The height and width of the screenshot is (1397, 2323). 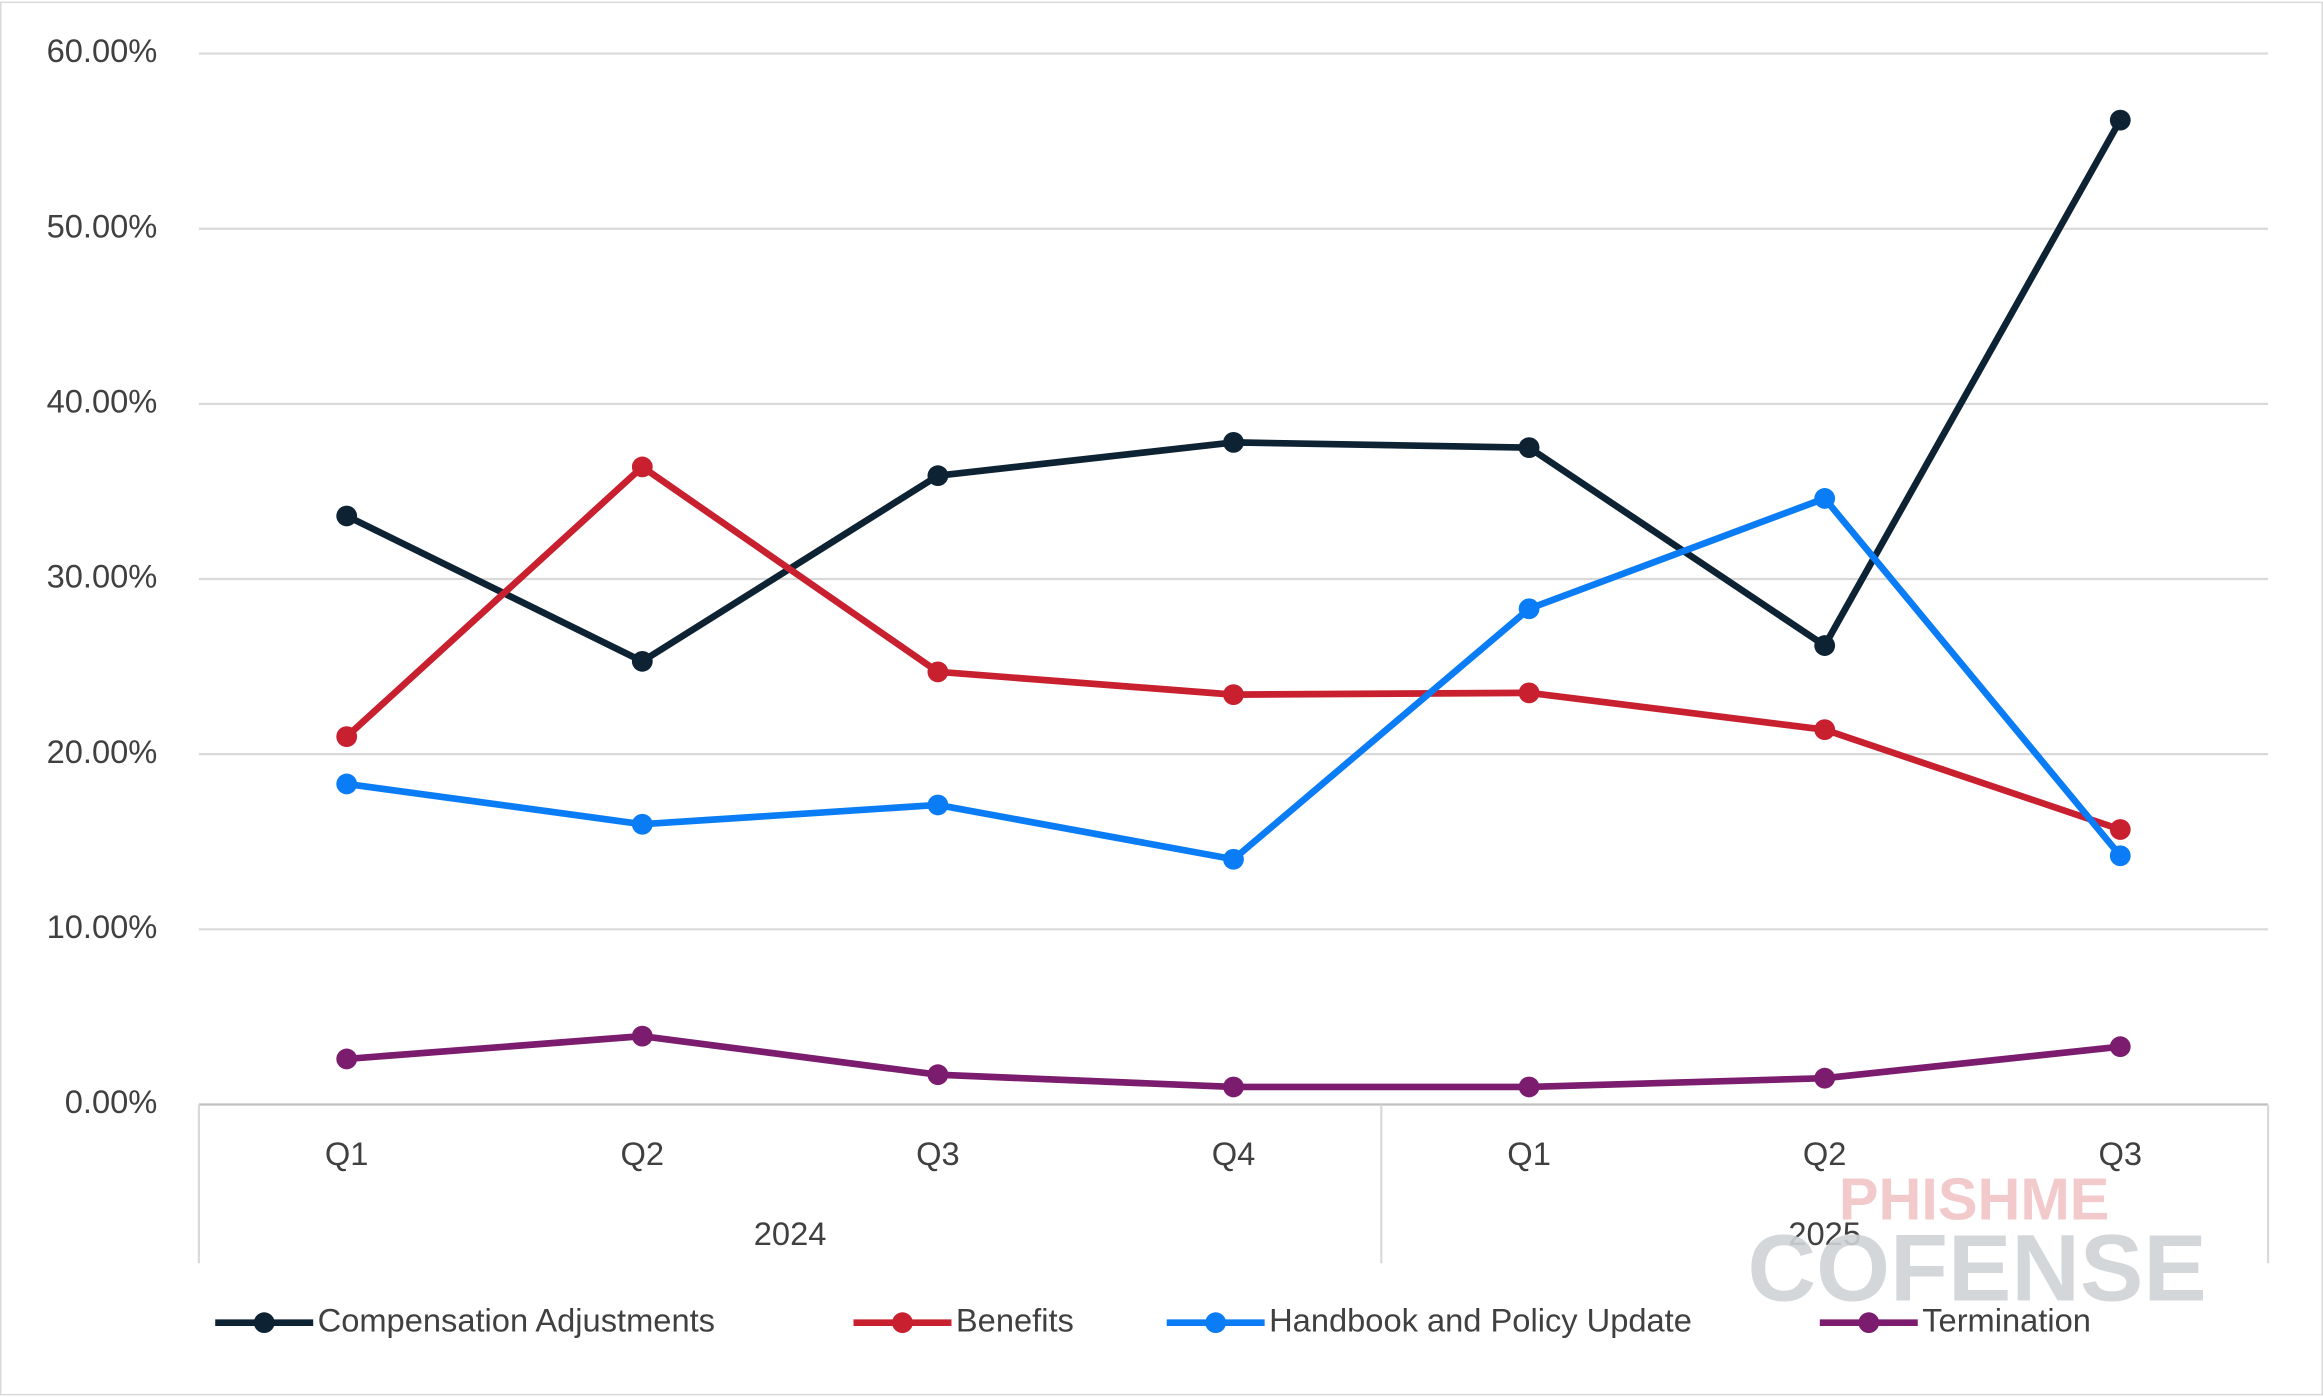 I want to click on legend-label: Benefits, so click(x=1015, y=1319).